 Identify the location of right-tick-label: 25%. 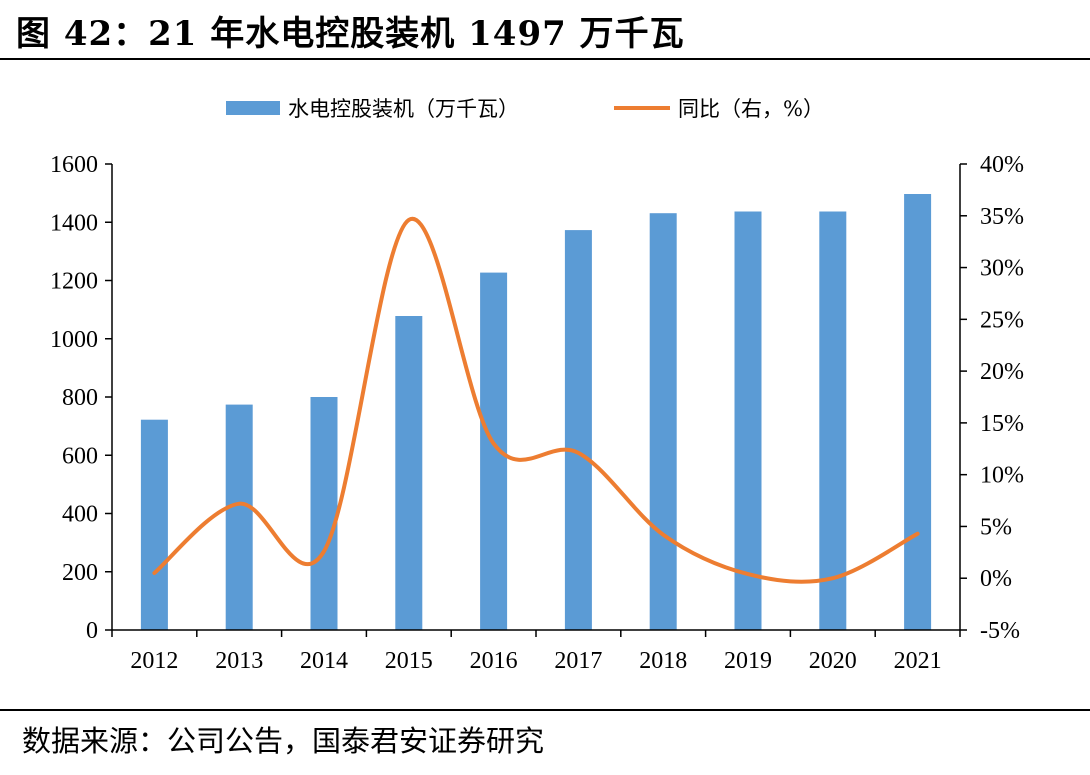
(1002, 320).